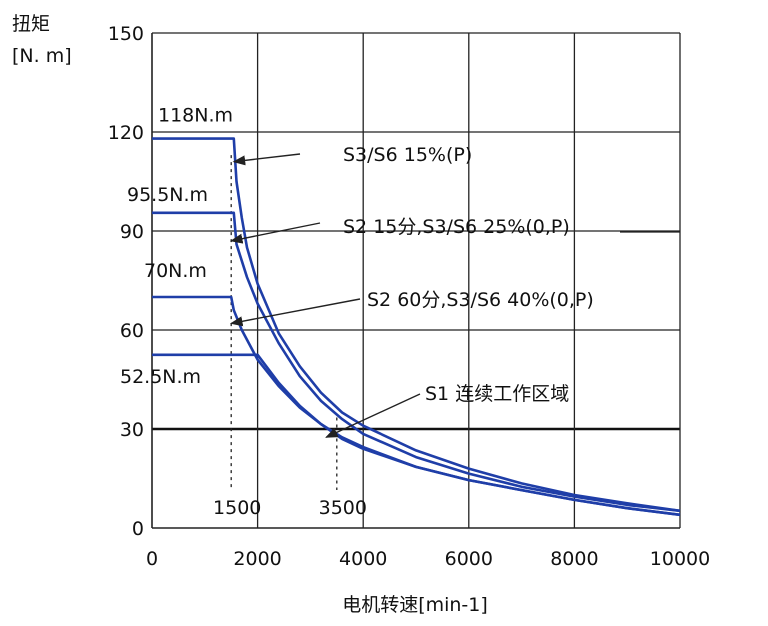 This screenshot has height=626, width=768. What do you see at coordinates (574, 559) in the screenshot?
I see `x-tick-label: 8000` at bounding box center [574, 559].